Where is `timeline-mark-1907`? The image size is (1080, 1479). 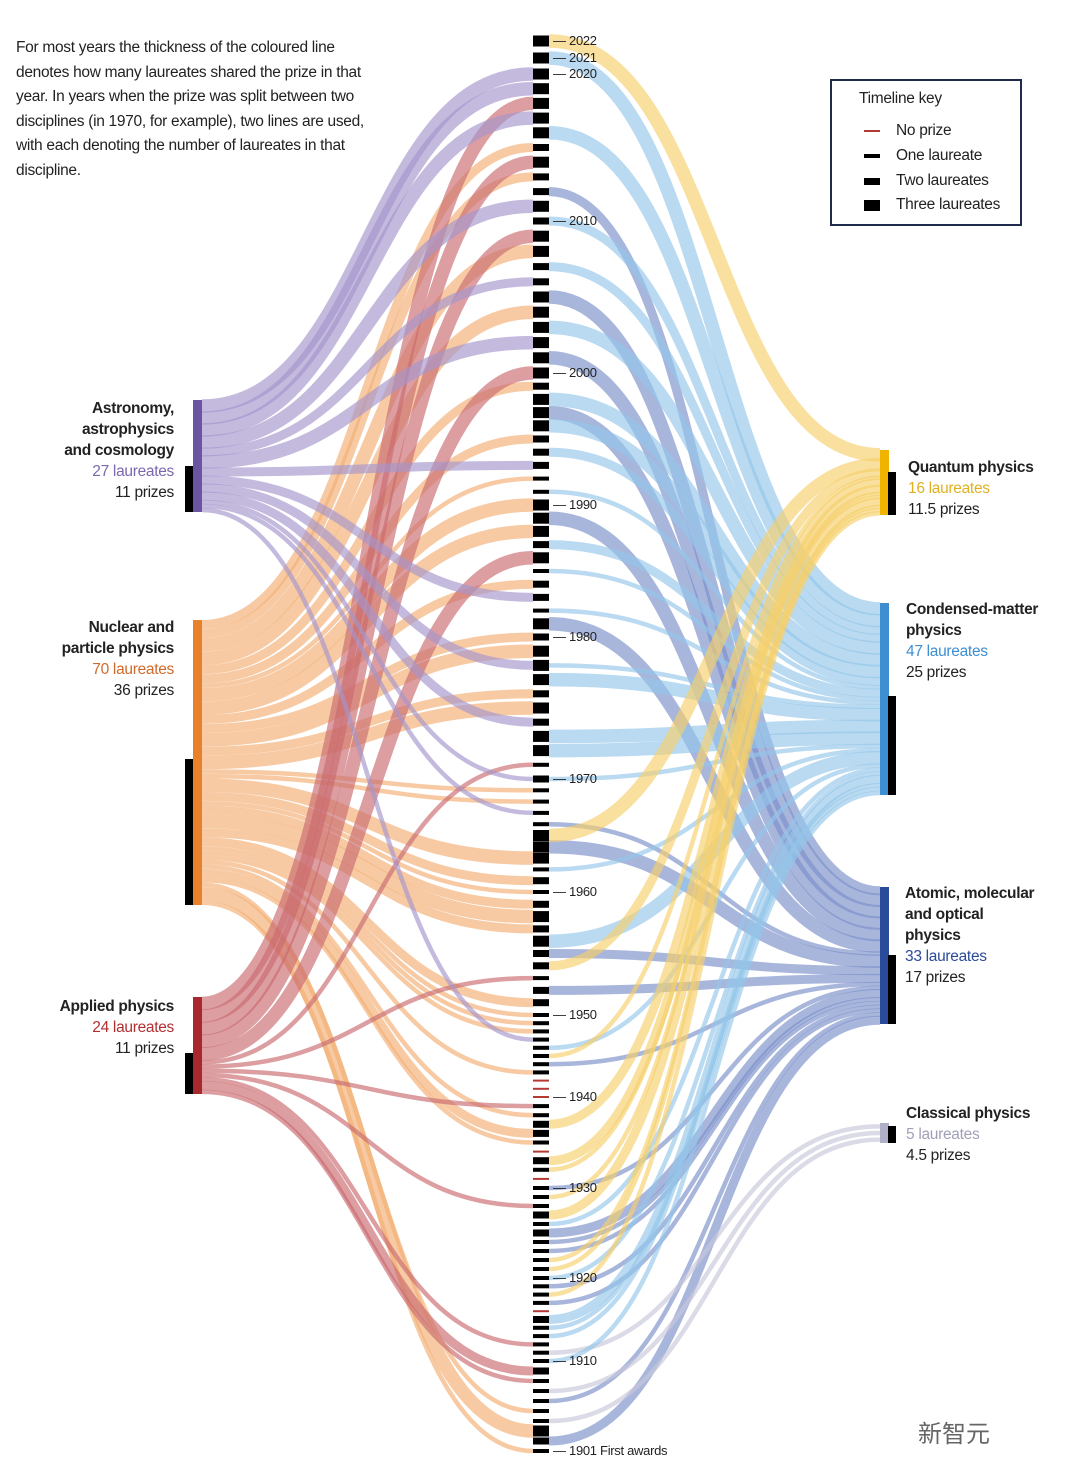
timeline-mark-1907 is located at coordinates (541, 1391).